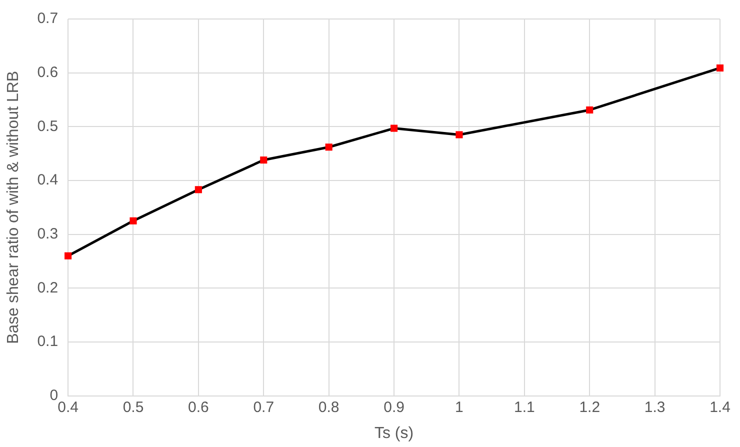 This screenshot has height=447, width=740. What do you see at coordinates (263, 407) in the screenshot?
I see `x-tick-label: 0.7` at bounding box center [263, 407].